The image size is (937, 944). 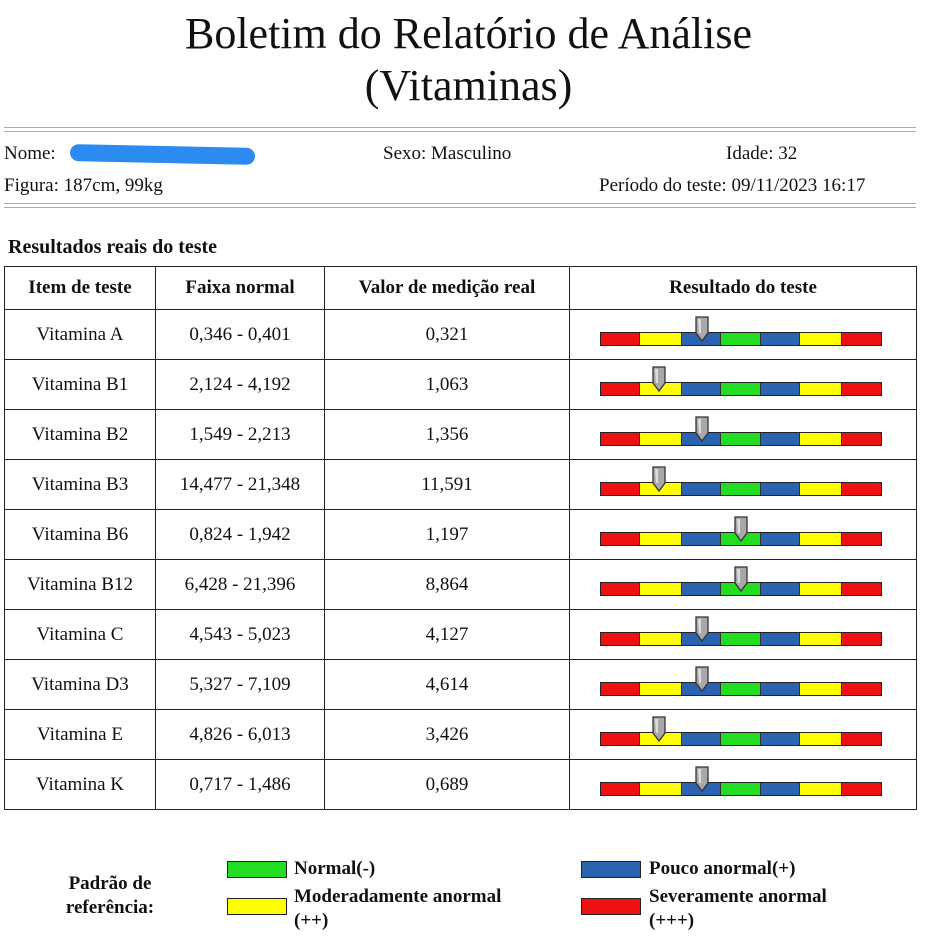 What do you see at coordinates (80, 334) in the screenshot?
I see `item-cell: Vitamina A` at bounding box center [80, 334].